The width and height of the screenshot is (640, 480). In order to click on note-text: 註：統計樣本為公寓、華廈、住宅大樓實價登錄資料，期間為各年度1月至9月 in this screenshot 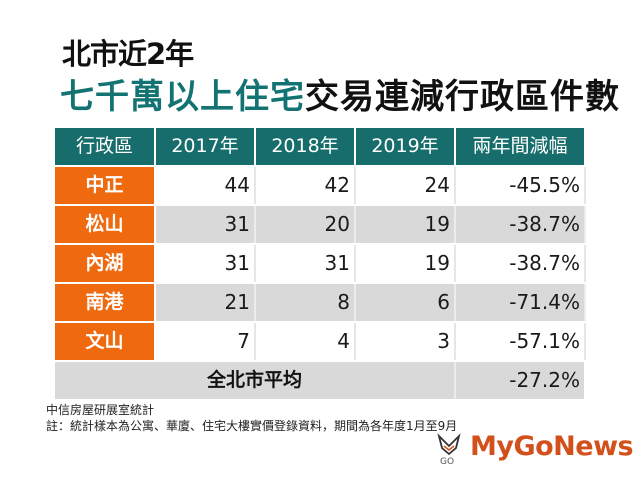, I will do `click(252, 426)`.